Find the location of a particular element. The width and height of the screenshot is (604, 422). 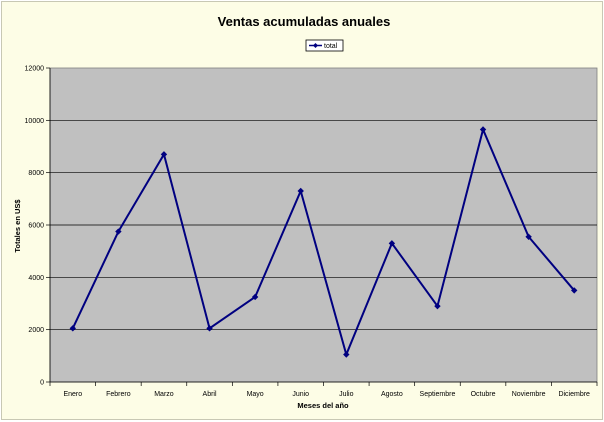

y-tick-label: 4000 is located at coordinates (36, 278).